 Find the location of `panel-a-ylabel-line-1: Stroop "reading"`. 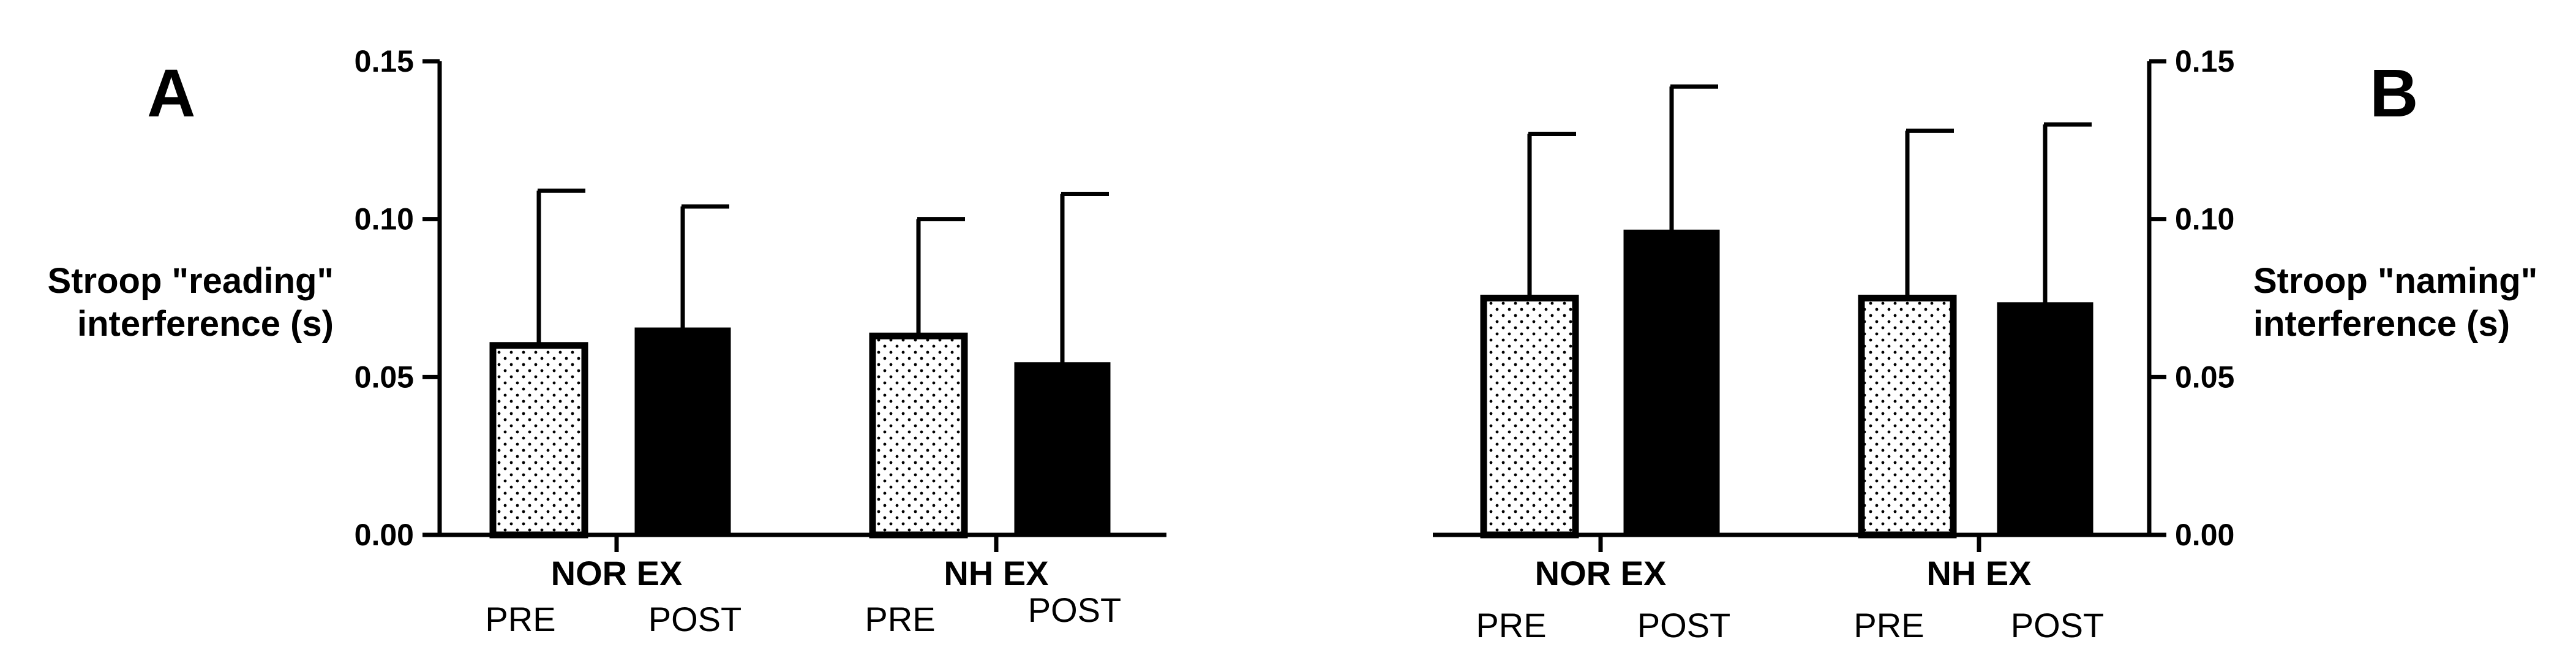

panel-a-ylabel-line-1: Stroop "reading" is located at coordinates (191, 281).